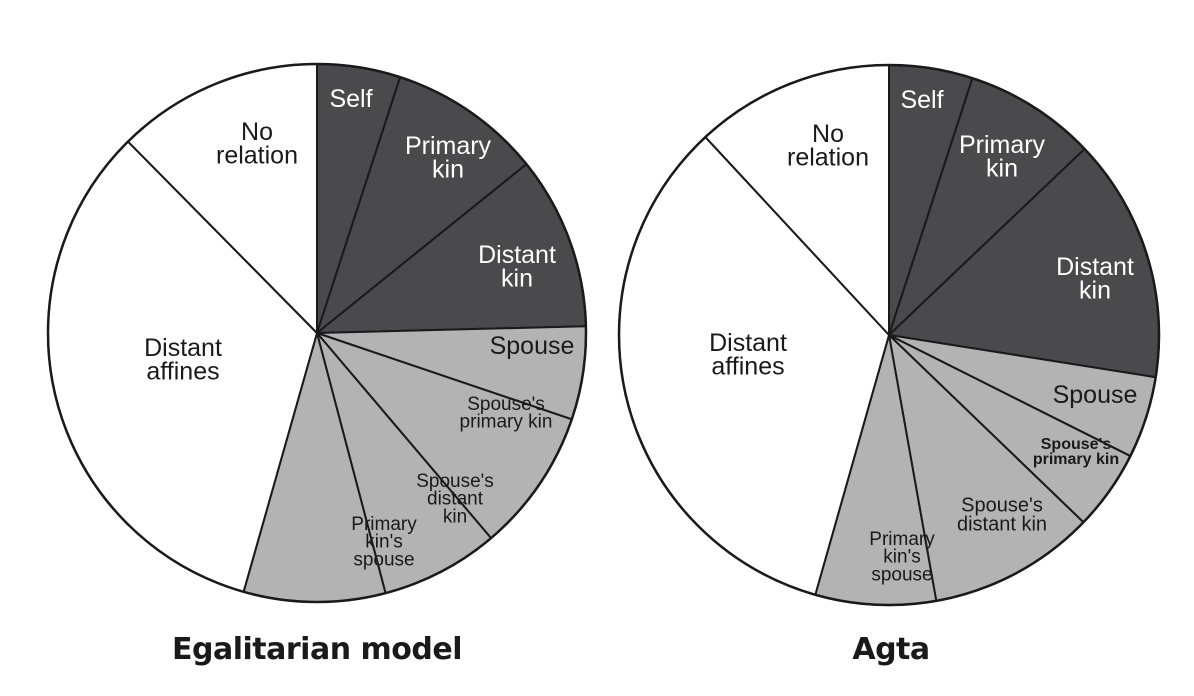 This screenshot has height=696, width=1194. I want to click on egalitarian-model-title: Egalitarian model, so click(317, 649).